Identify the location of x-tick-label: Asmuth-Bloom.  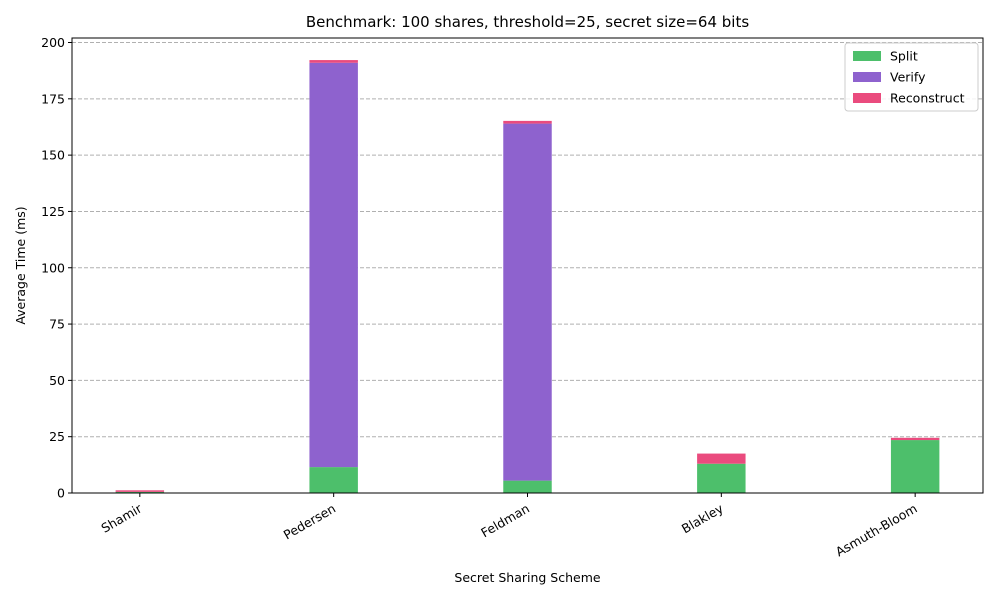
(876, 530).